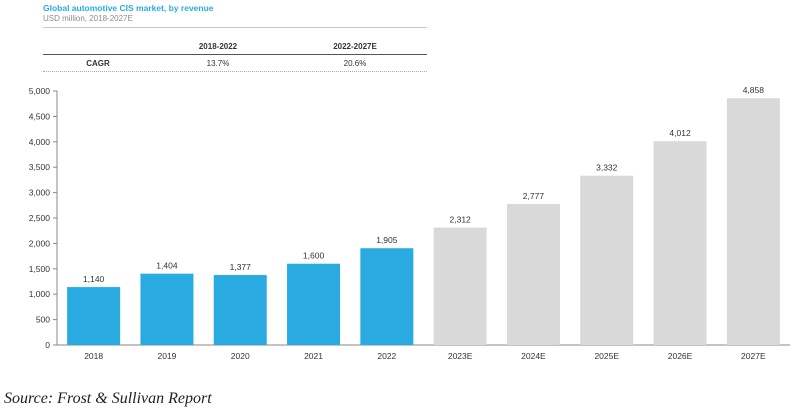  Describe the element at coordinates (40, 167) in the screenshot. I see `y-tick-label: 3,500` at that location.